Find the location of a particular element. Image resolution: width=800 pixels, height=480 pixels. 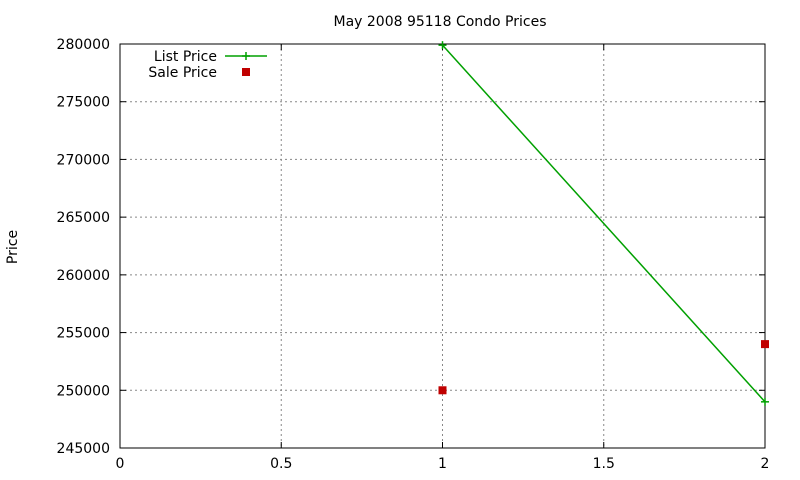

legend-label-list-price: List Price is located at coordinates (185, 57).